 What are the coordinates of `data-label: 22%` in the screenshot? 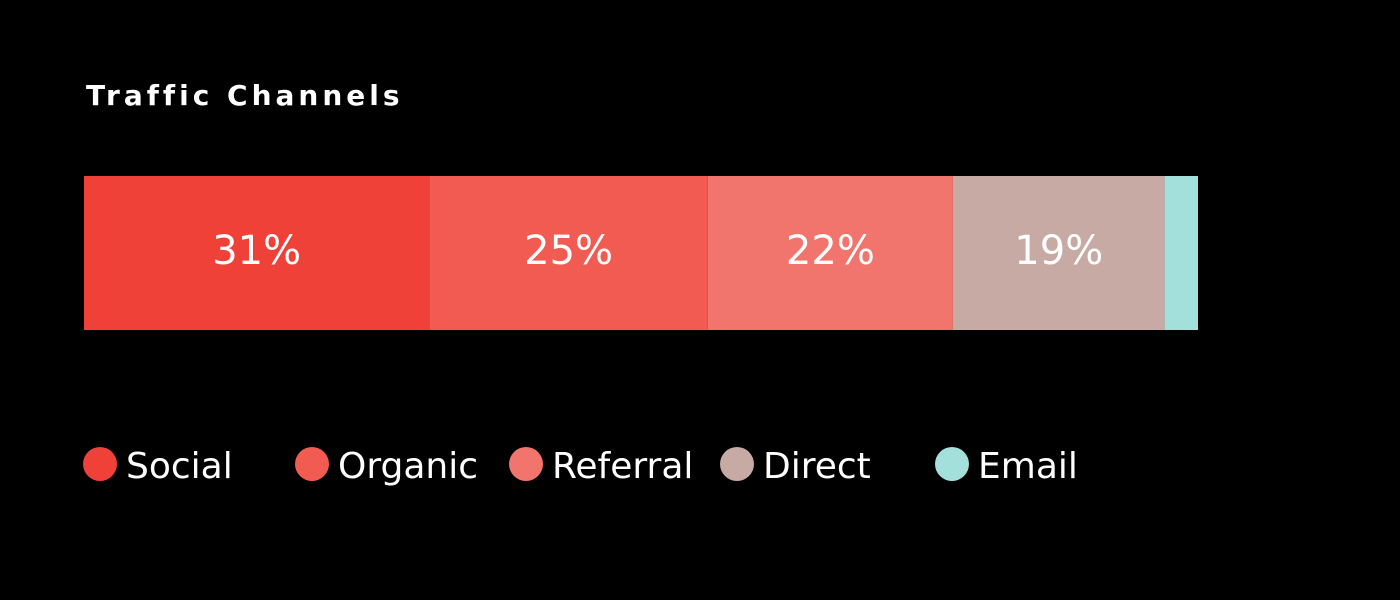 It's located at (830, 251).